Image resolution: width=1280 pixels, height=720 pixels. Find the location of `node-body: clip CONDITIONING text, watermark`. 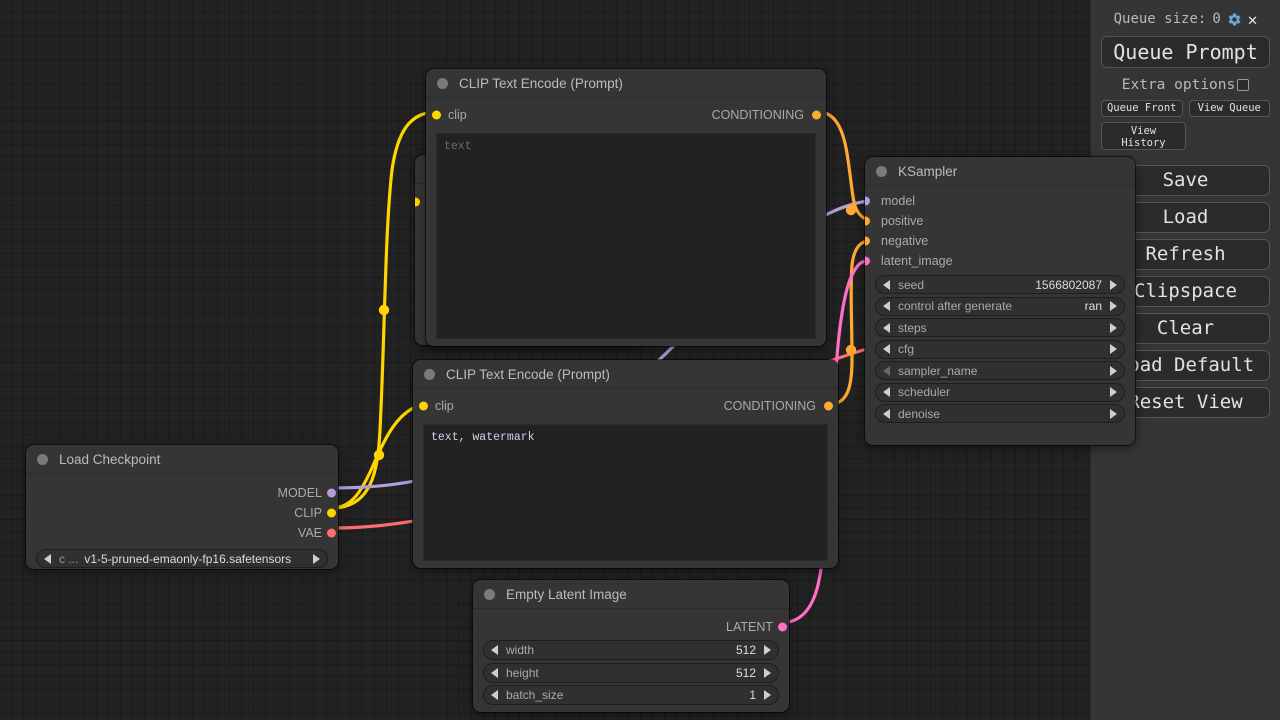

node-body: clip CONDITIONING text, watermark is located at coordinates (625, 478).